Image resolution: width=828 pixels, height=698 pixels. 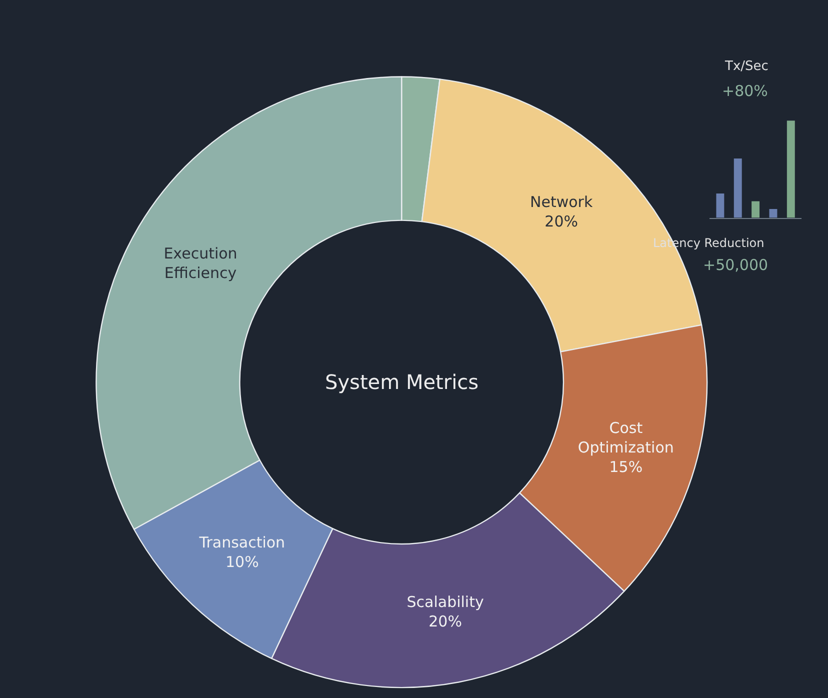 What do you see at coordinates (445, 601) in the screenshot?
I see `slice-label: Scalability` at bounding box center [445, 601].